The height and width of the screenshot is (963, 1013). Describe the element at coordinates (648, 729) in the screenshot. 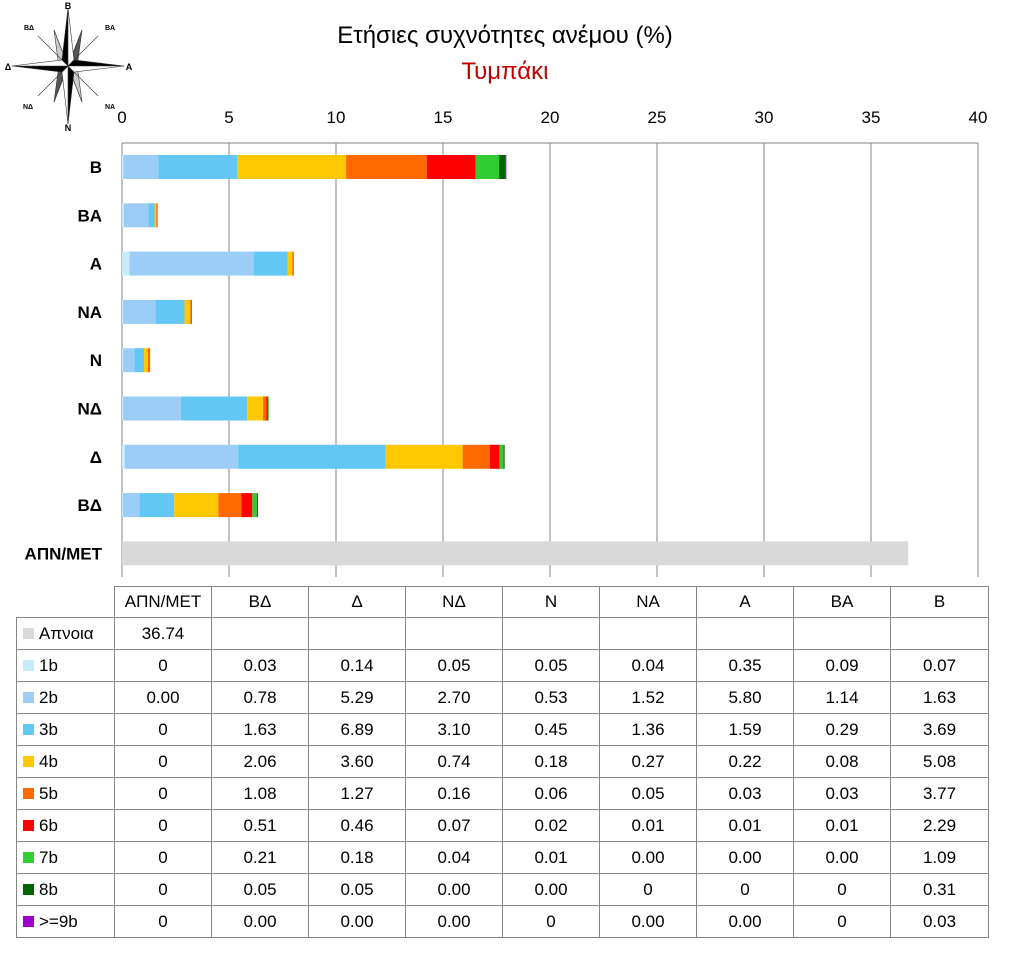

I see `table-cell: 1.36` at that location.